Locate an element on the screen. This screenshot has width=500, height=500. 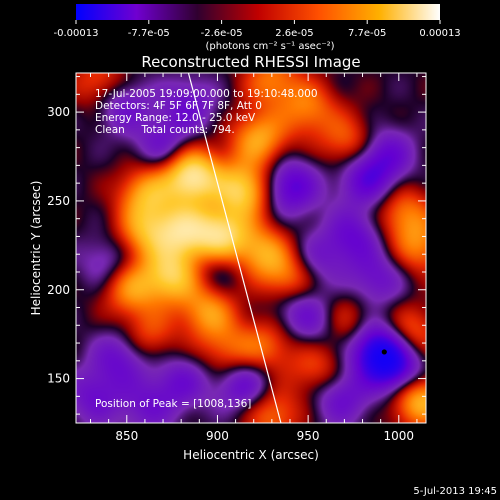
y-tick-label: 200 is located at coordinates (58, 290).